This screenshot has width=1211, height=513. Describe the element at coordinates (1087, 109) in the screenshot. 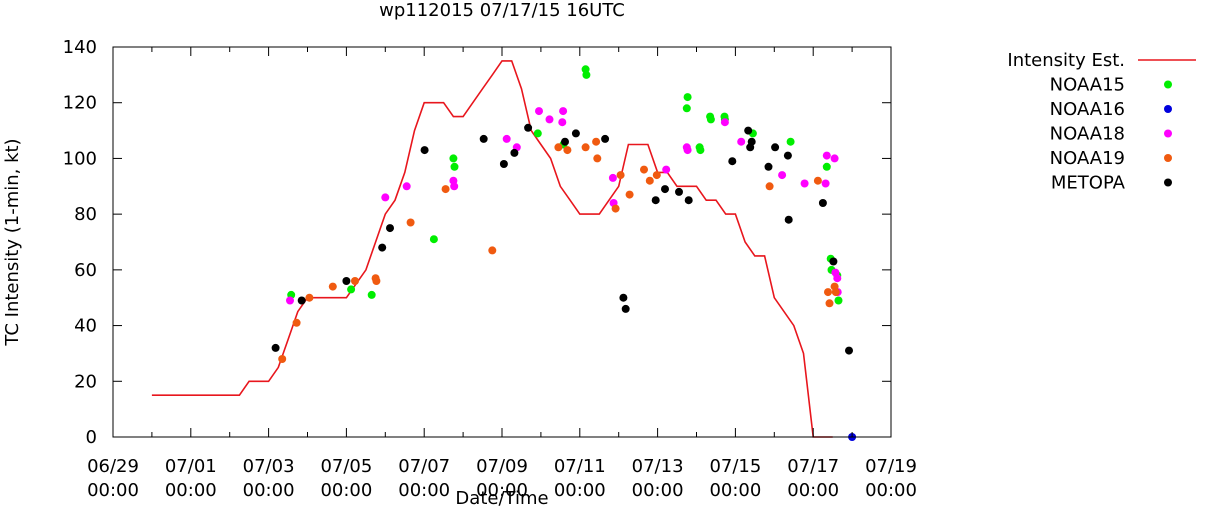

I see `legend-label-noaa16: NOAA16` at that location.